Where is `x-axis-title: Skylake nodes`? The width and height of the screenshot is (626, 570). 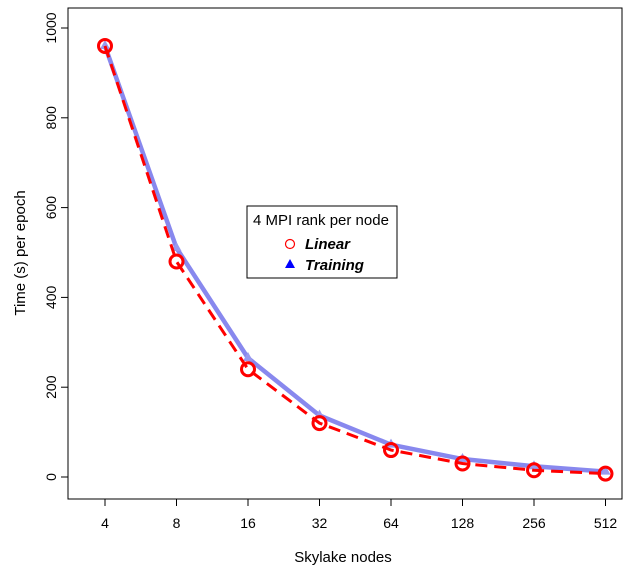 x-axis-title: Skylake nodes is located at coordinates (343, 557).